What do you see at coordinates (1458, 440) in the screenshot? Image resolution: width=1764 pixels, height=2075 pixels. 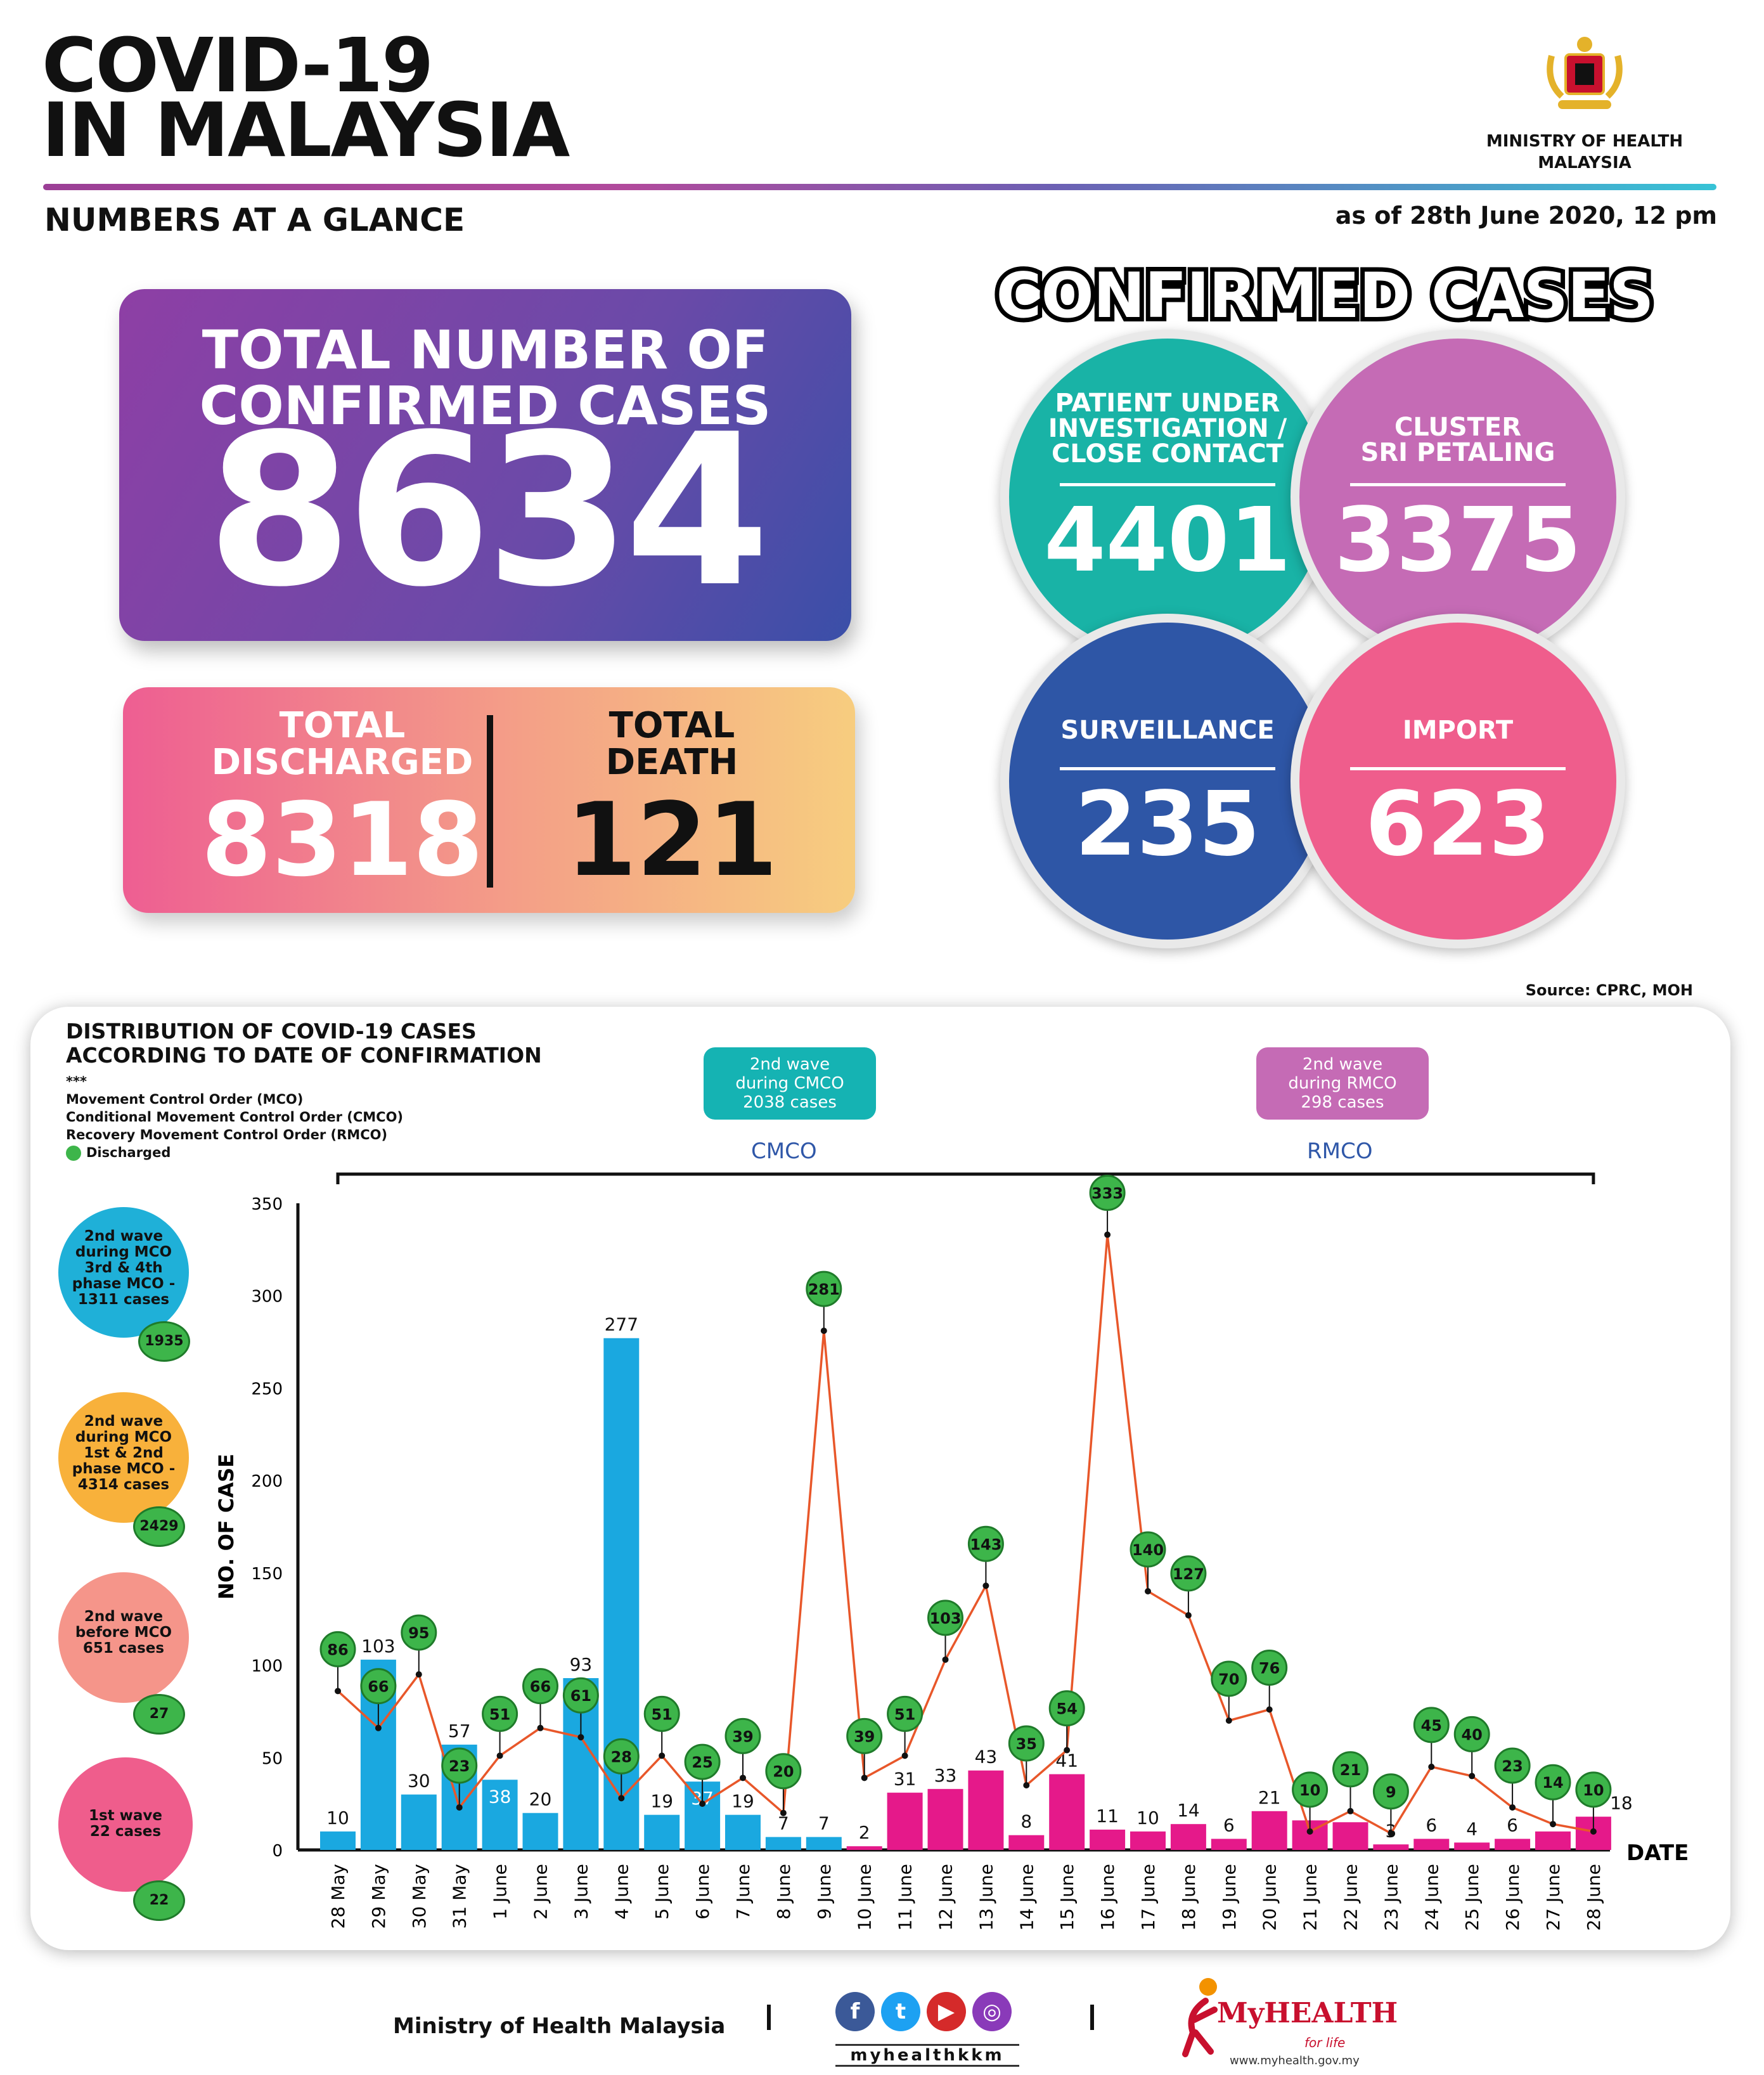 I see `cluster-label: CLUSTER SRI PETALING` at bounding box center [1458, 440].